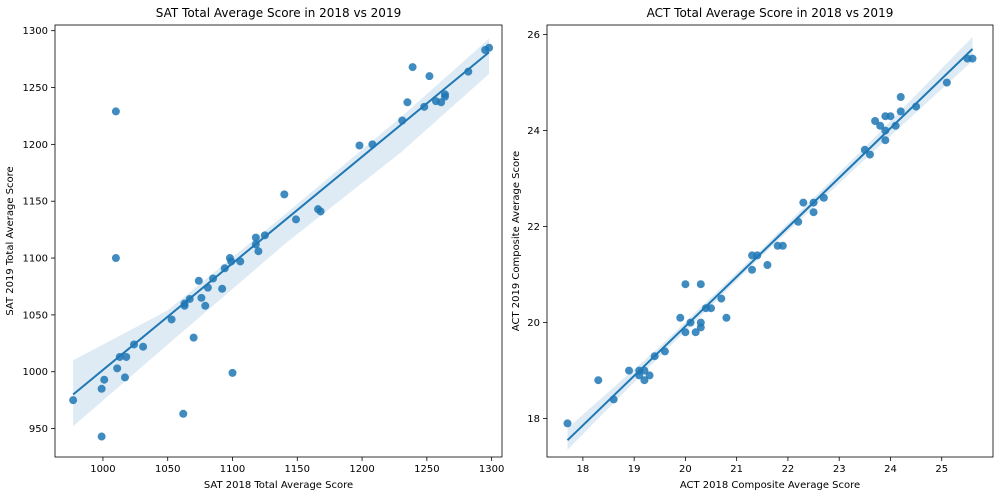 Image resolution: width=1000 pixels, height=496 pixels. Describe the element at coordinates (533, 227) in the screenshot. I see `y-tick-label: 22` at that location.